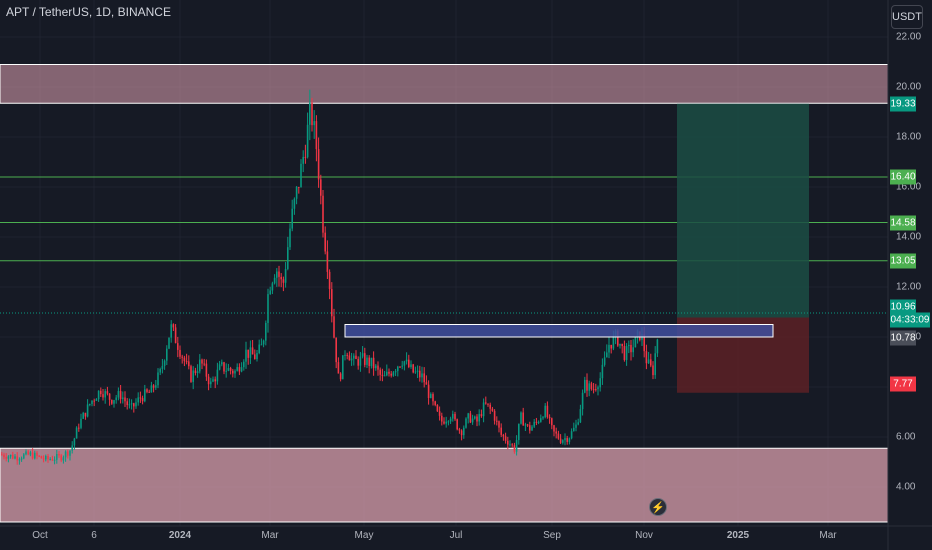  I want to click on price-tick: 18.00, so click(909, 137).